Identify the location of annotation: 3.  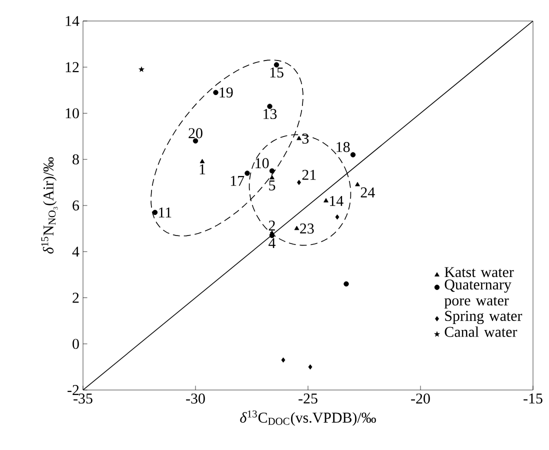
(305, 139).